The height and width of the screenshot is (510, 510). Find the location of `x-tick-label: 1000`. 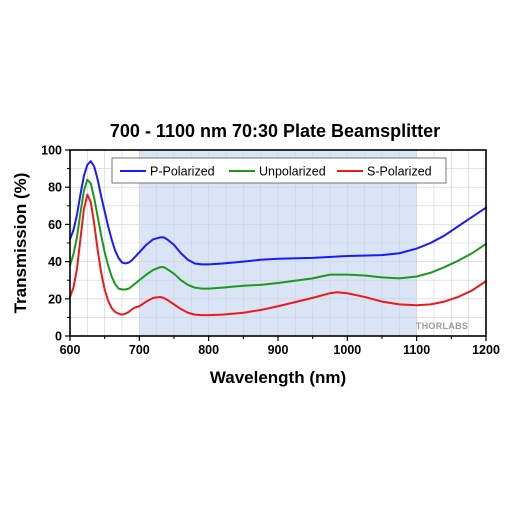

x-tick-label: 1000 is located at coordinates (347, 350).